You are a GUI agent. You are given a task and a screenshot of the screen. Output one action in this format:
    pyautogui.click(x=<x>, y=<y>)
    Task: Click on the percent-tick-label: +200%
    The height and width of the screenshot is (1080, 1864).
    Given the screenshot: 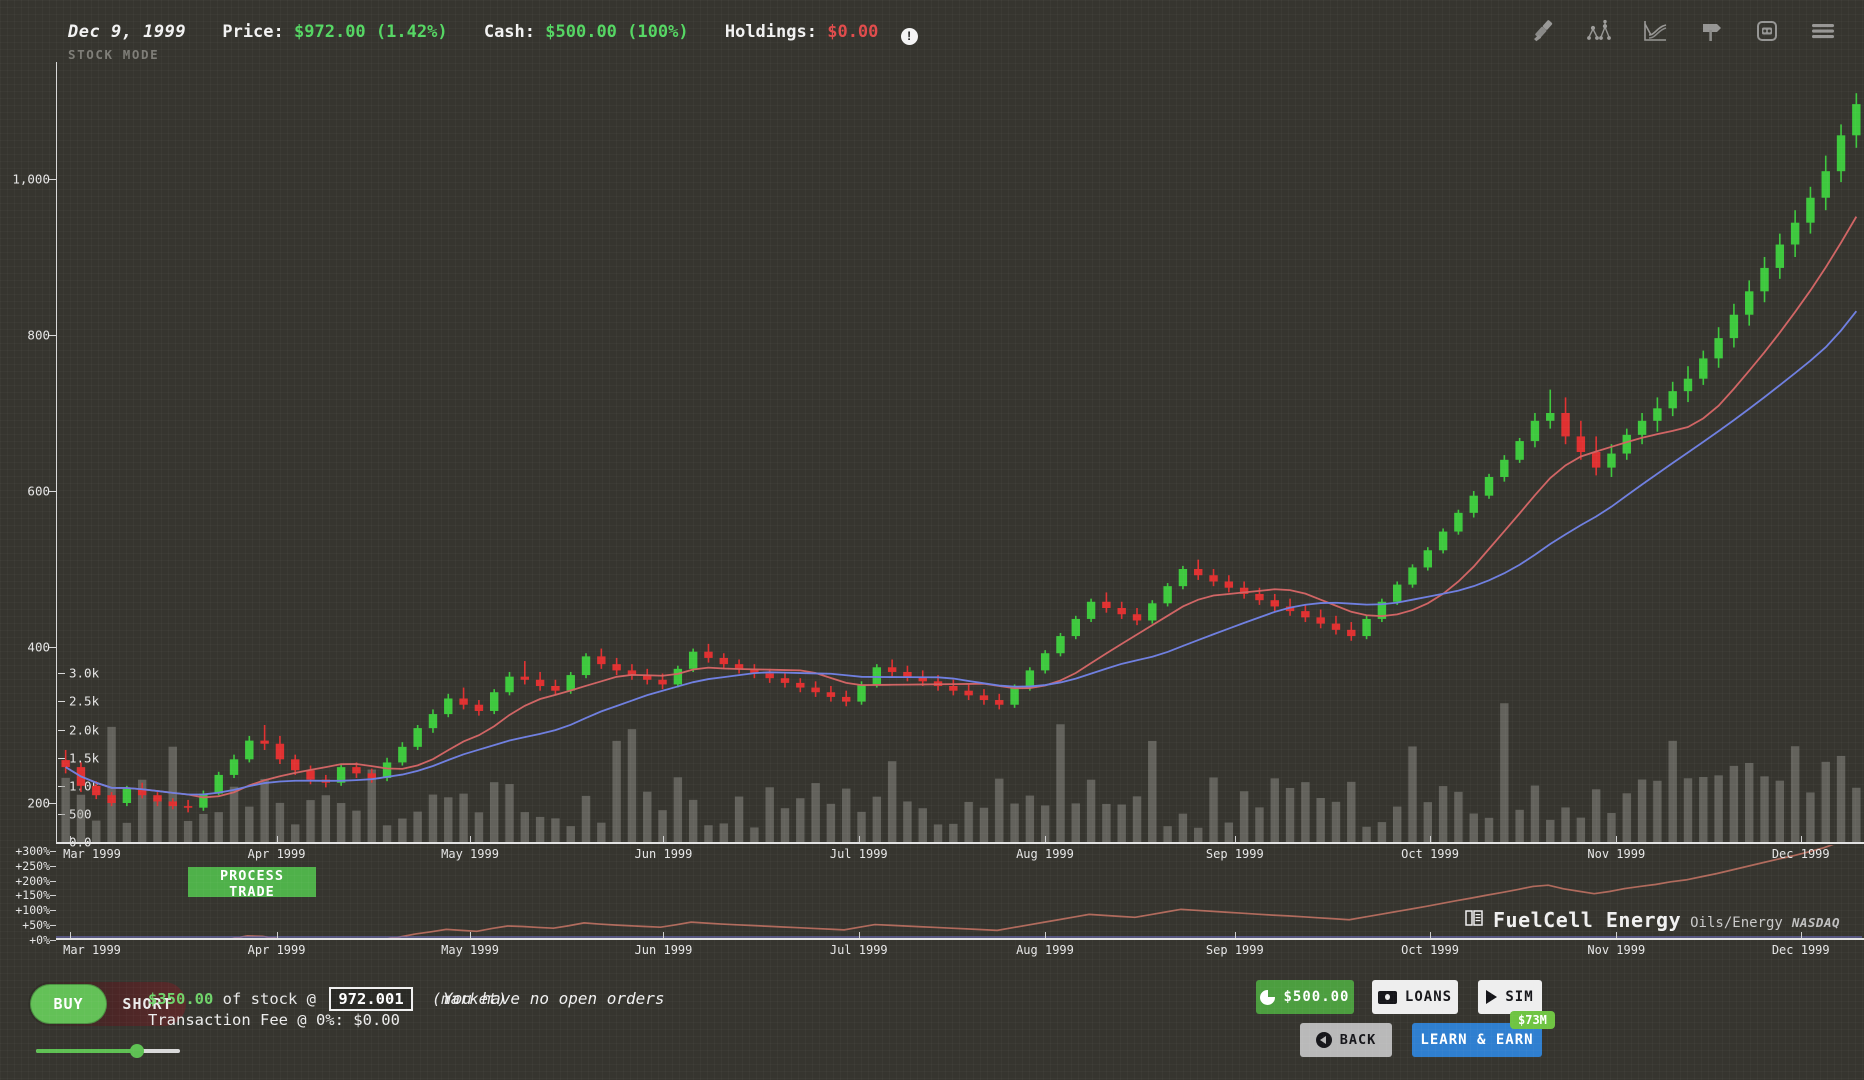 What is the action you would take?
    pyautogui.click(x=32, y=880)
    